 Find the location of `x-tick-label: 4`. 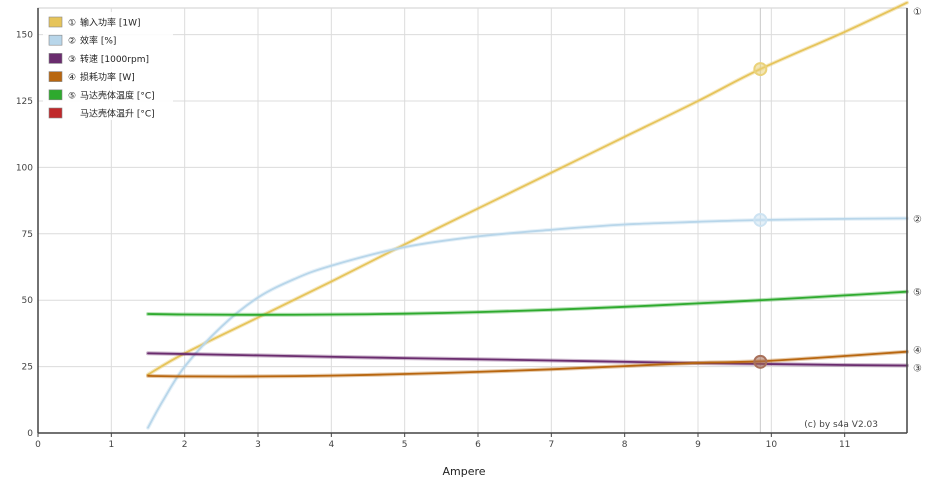

x-tick-label: 4 is located at coordinates (331, 445).